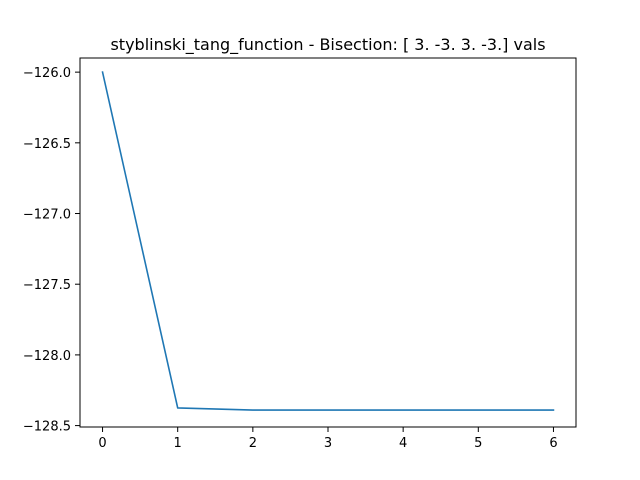 The image size is (640, 480). Describe the element at coordinates (403, 443) in the screenshot. I see `x-tick-label: 4` at that location.